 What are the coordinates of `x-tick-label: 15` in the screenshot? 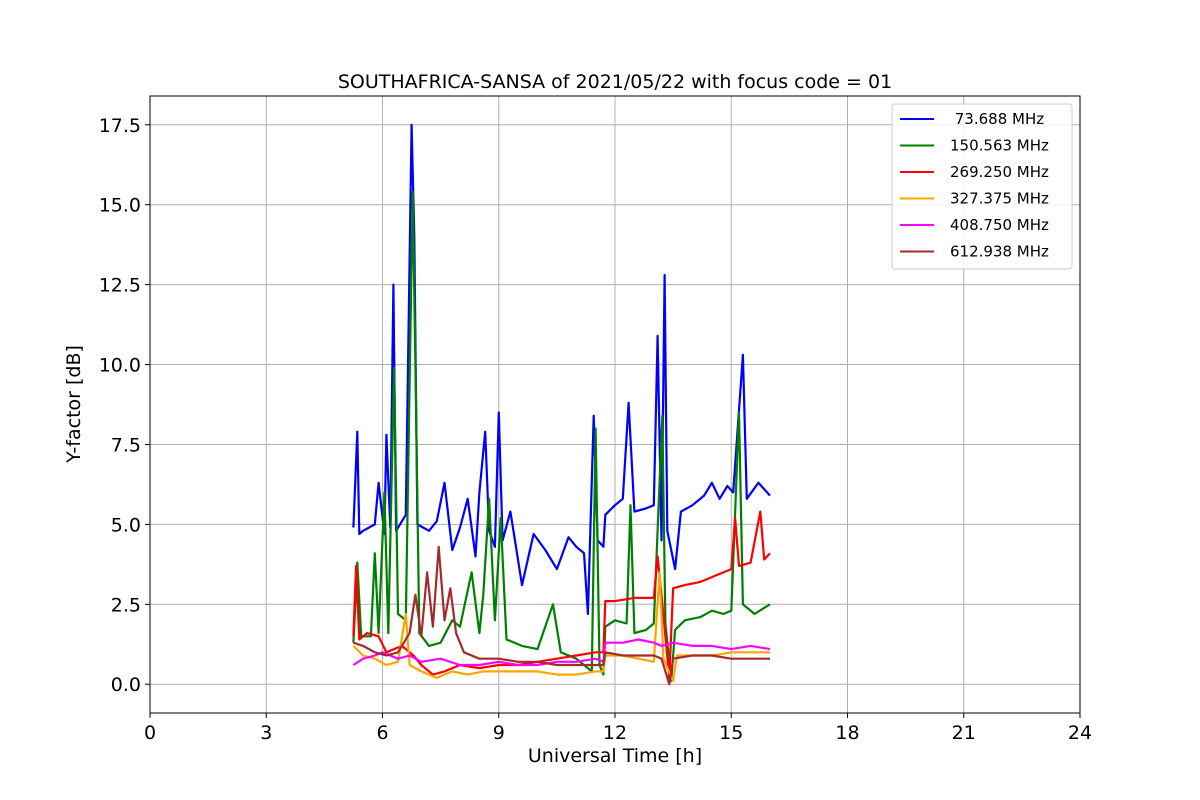 It's located at (731, 733).